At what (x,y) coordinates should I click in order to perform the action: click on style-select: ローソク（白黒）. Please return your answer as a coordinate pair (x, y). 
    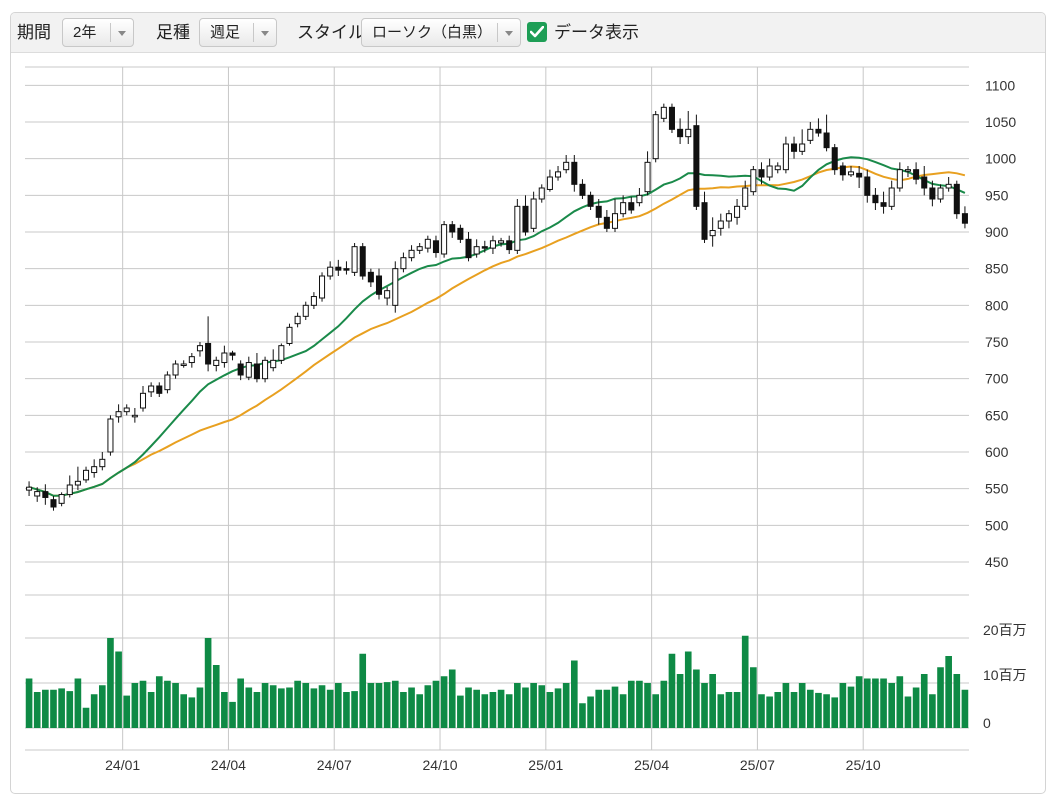
    Looking at the image, I should click on (441, 32).